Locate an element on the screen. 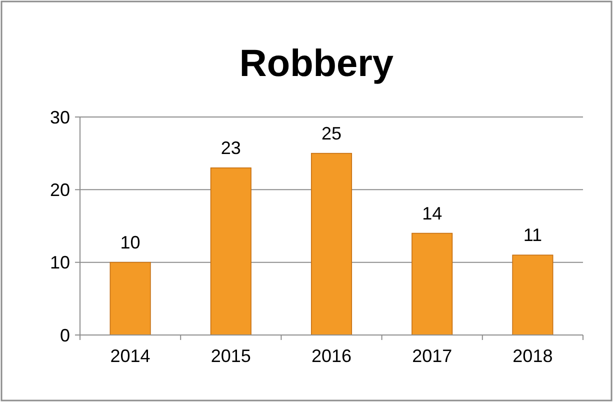 Image resolution: width=613 pixels, height=402 pixels. x-tick-label: 2018 is located at coordinates (532, 356).